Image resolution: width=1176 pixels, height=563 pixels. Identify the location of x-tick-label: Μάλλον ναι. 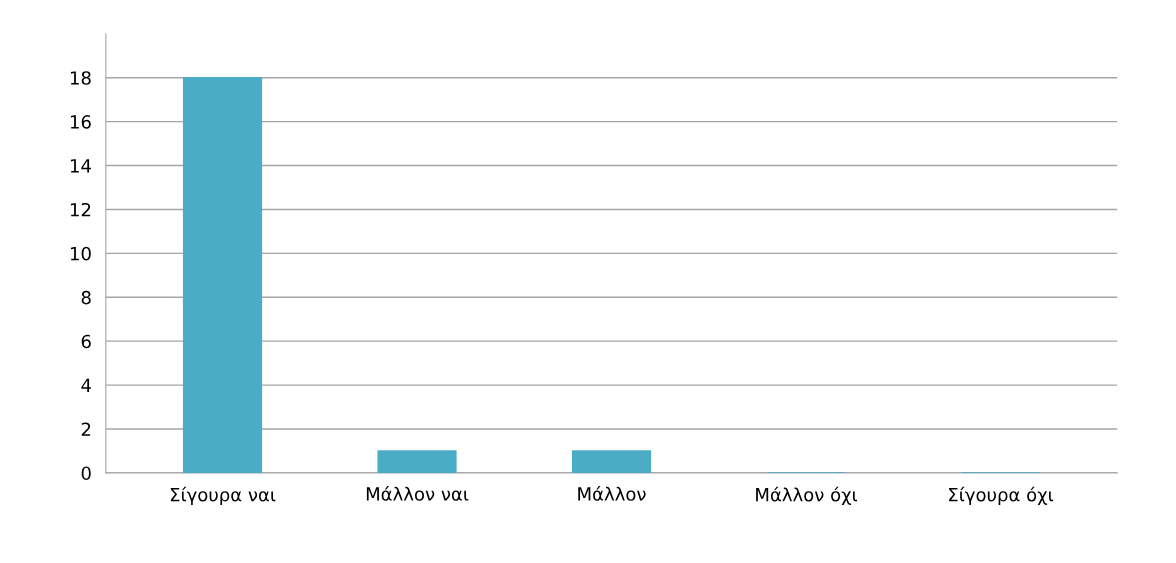
(417, 493).